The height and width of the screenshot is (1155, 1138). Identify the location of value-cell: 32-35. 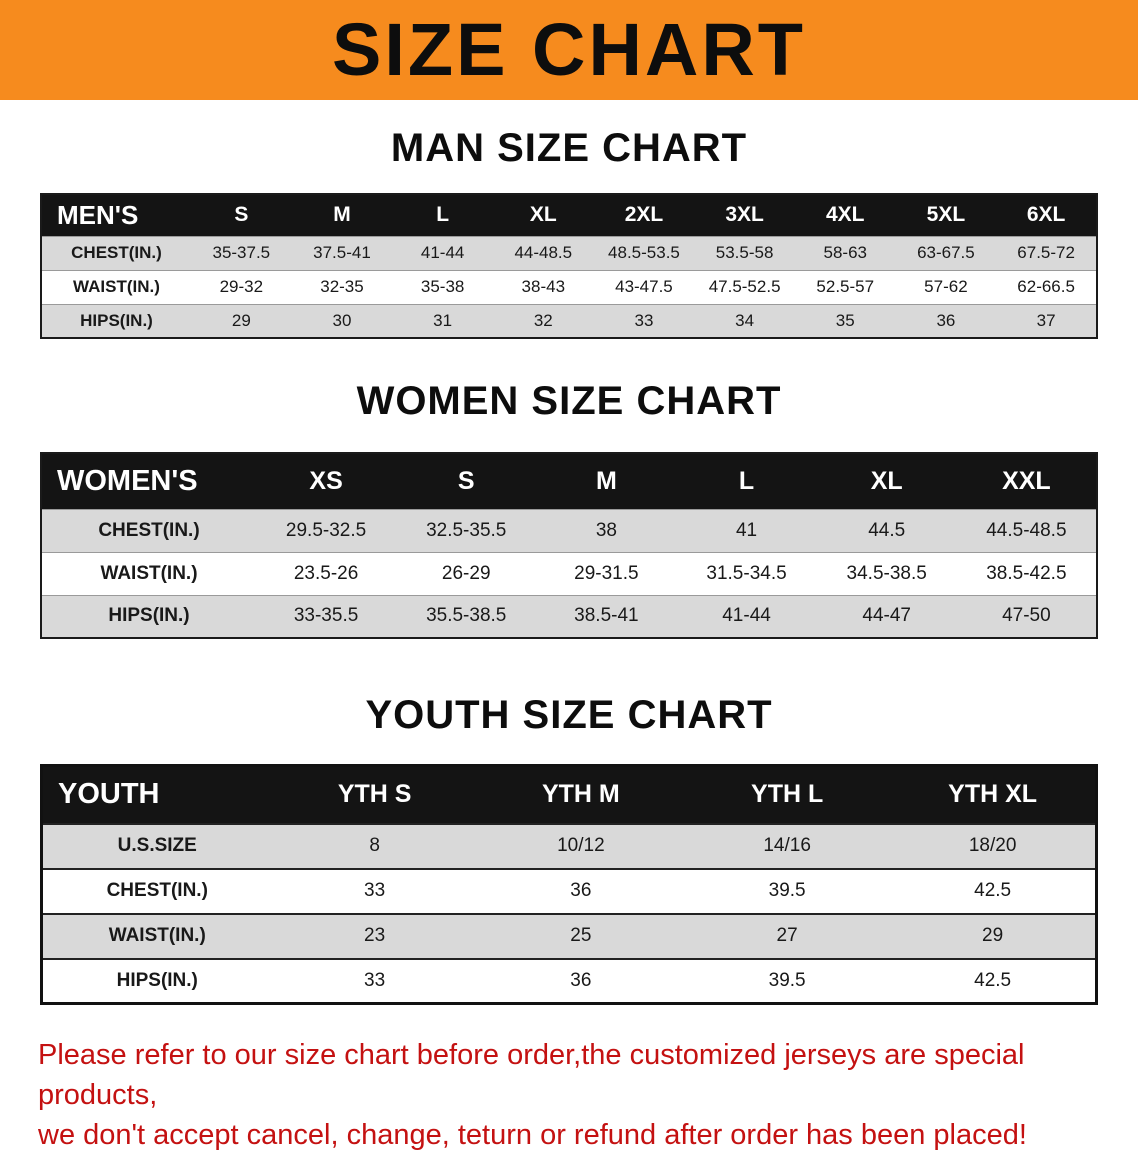
(342, 286).